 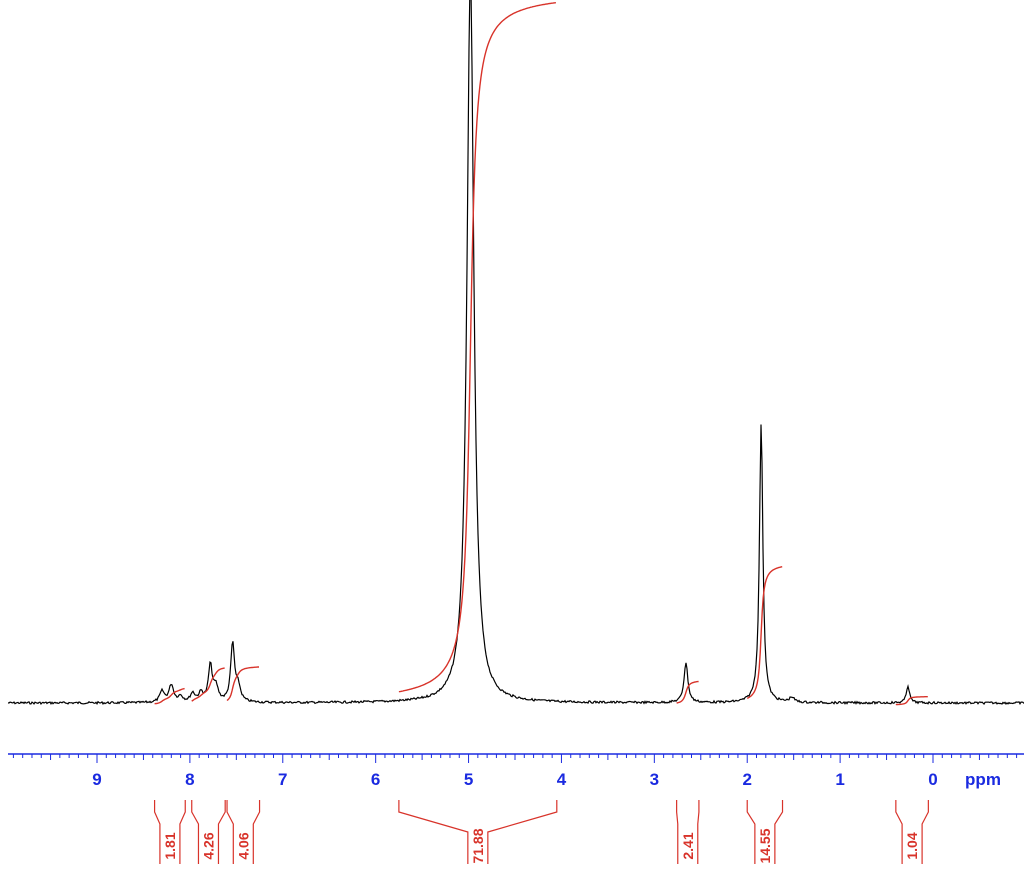 I want to click on integral-bracket: 14.55, so click(x=765, y=832).